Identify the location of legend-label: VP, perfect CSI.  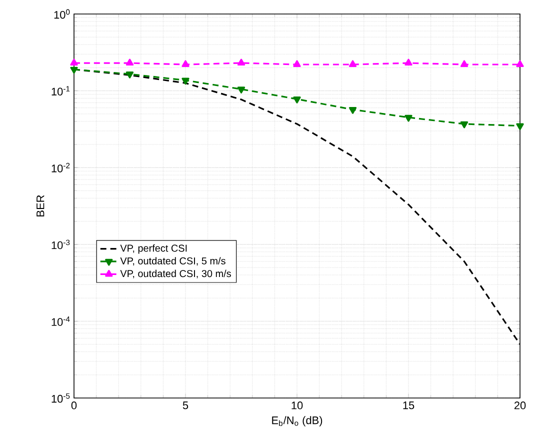
(153, 249).